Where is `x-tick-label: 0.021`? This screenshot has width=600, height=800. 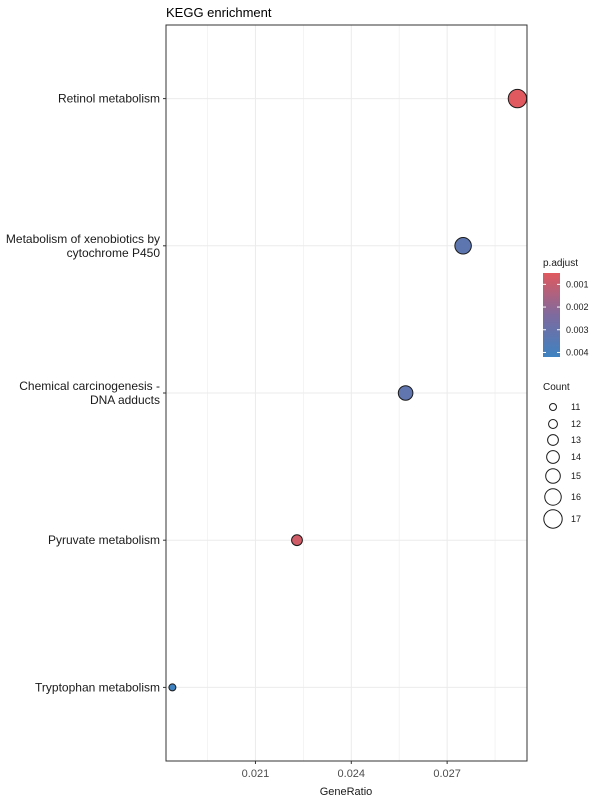
x-tick-label: 0.021 is located at coordinates (256, 774).